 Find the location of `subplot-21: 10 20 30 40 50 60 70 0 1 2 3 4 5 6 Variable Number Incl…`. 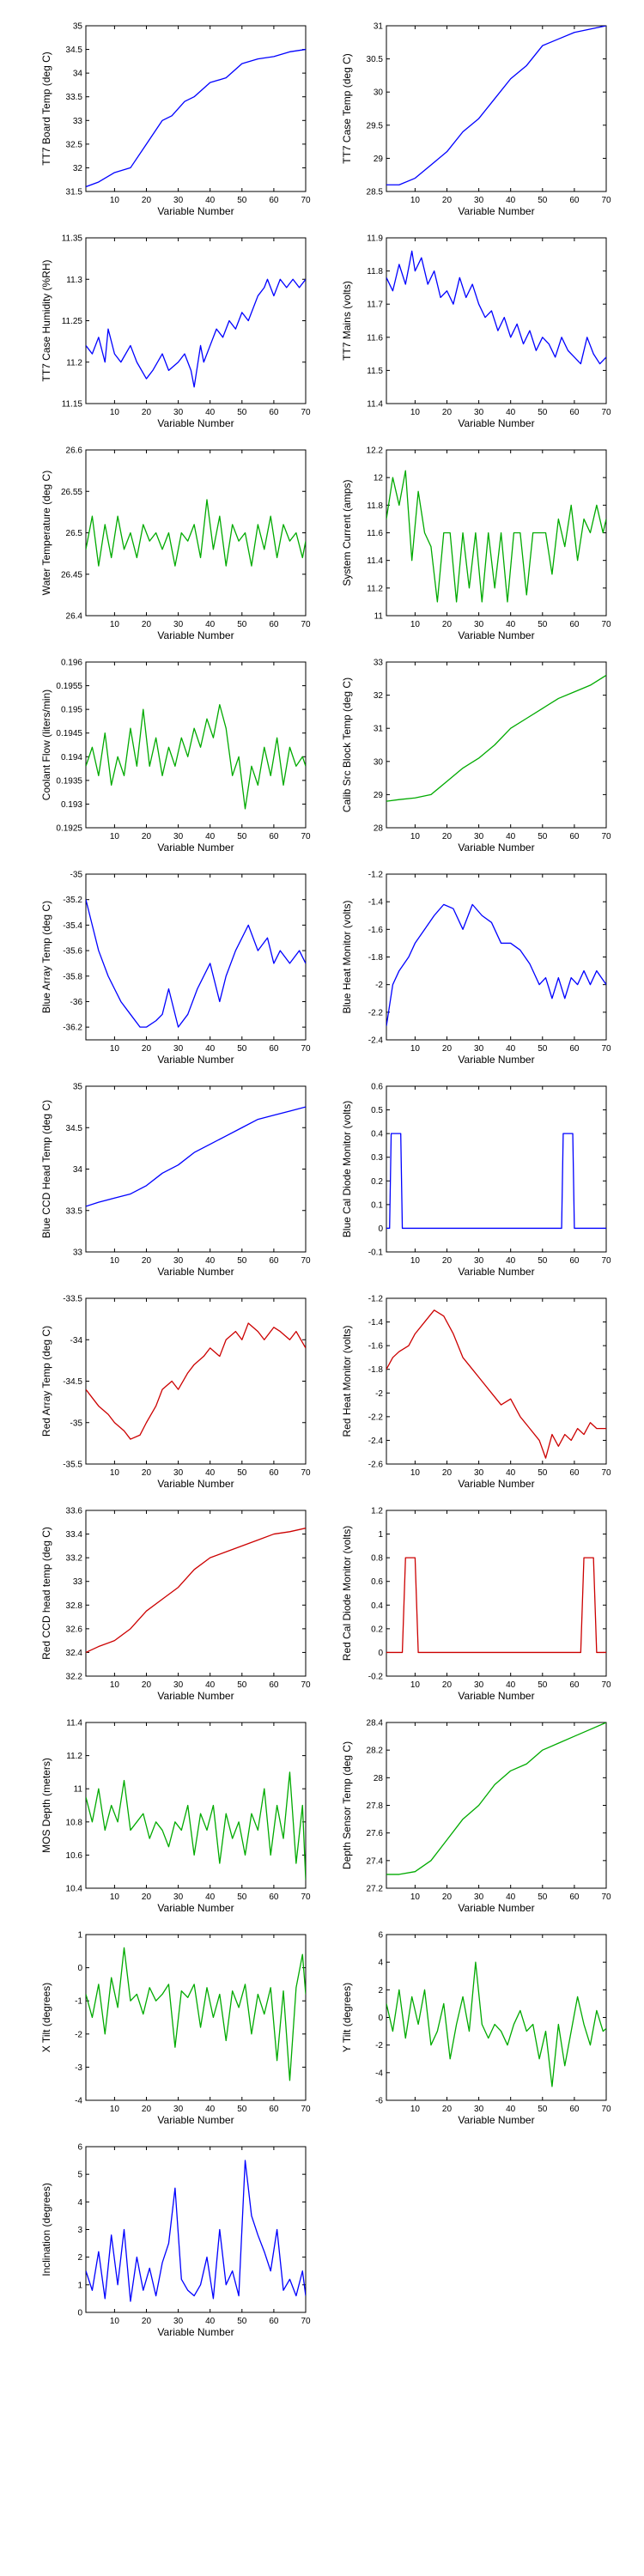

subplot-21: 10 20 30 40 50 60 70 0 1 2 3 4 5 6 Variable Number Incl… is located at coordinates (175, 2241).